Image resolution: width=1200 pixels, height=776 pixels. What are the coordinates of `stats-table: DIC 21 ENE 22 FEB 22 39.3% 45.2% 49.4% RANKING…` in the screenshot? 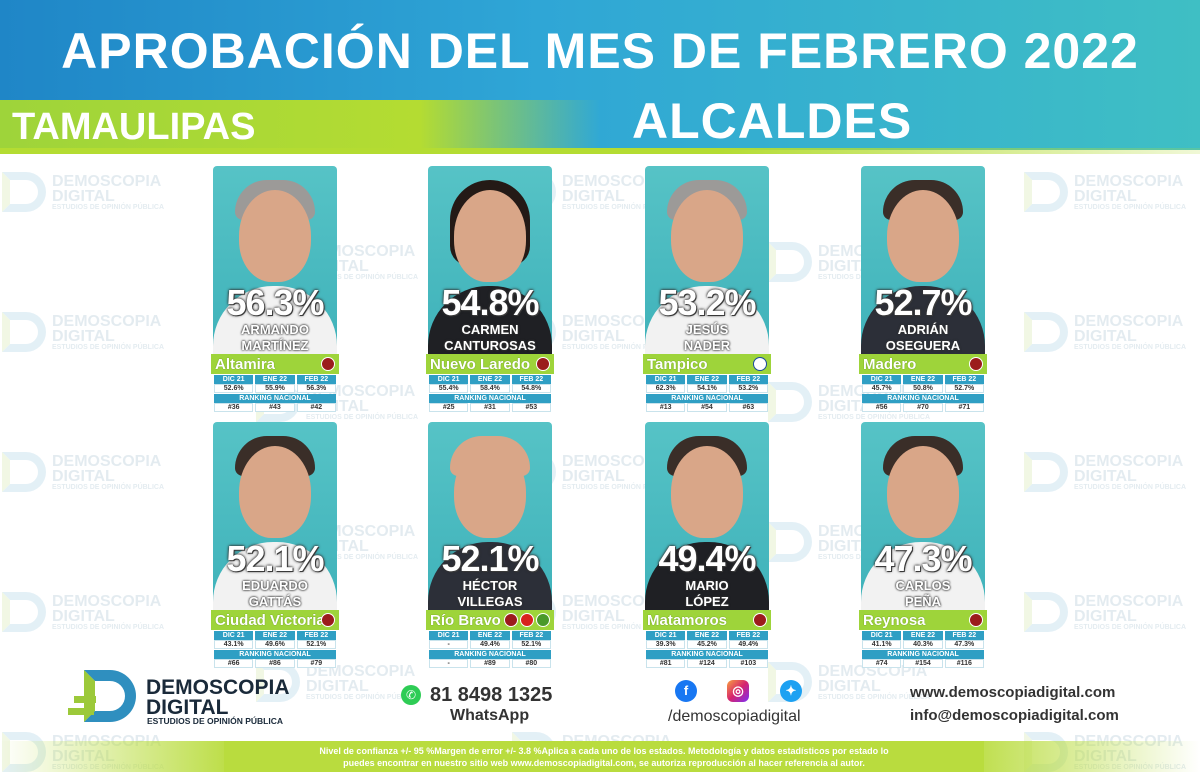 It's located at (707, 649).